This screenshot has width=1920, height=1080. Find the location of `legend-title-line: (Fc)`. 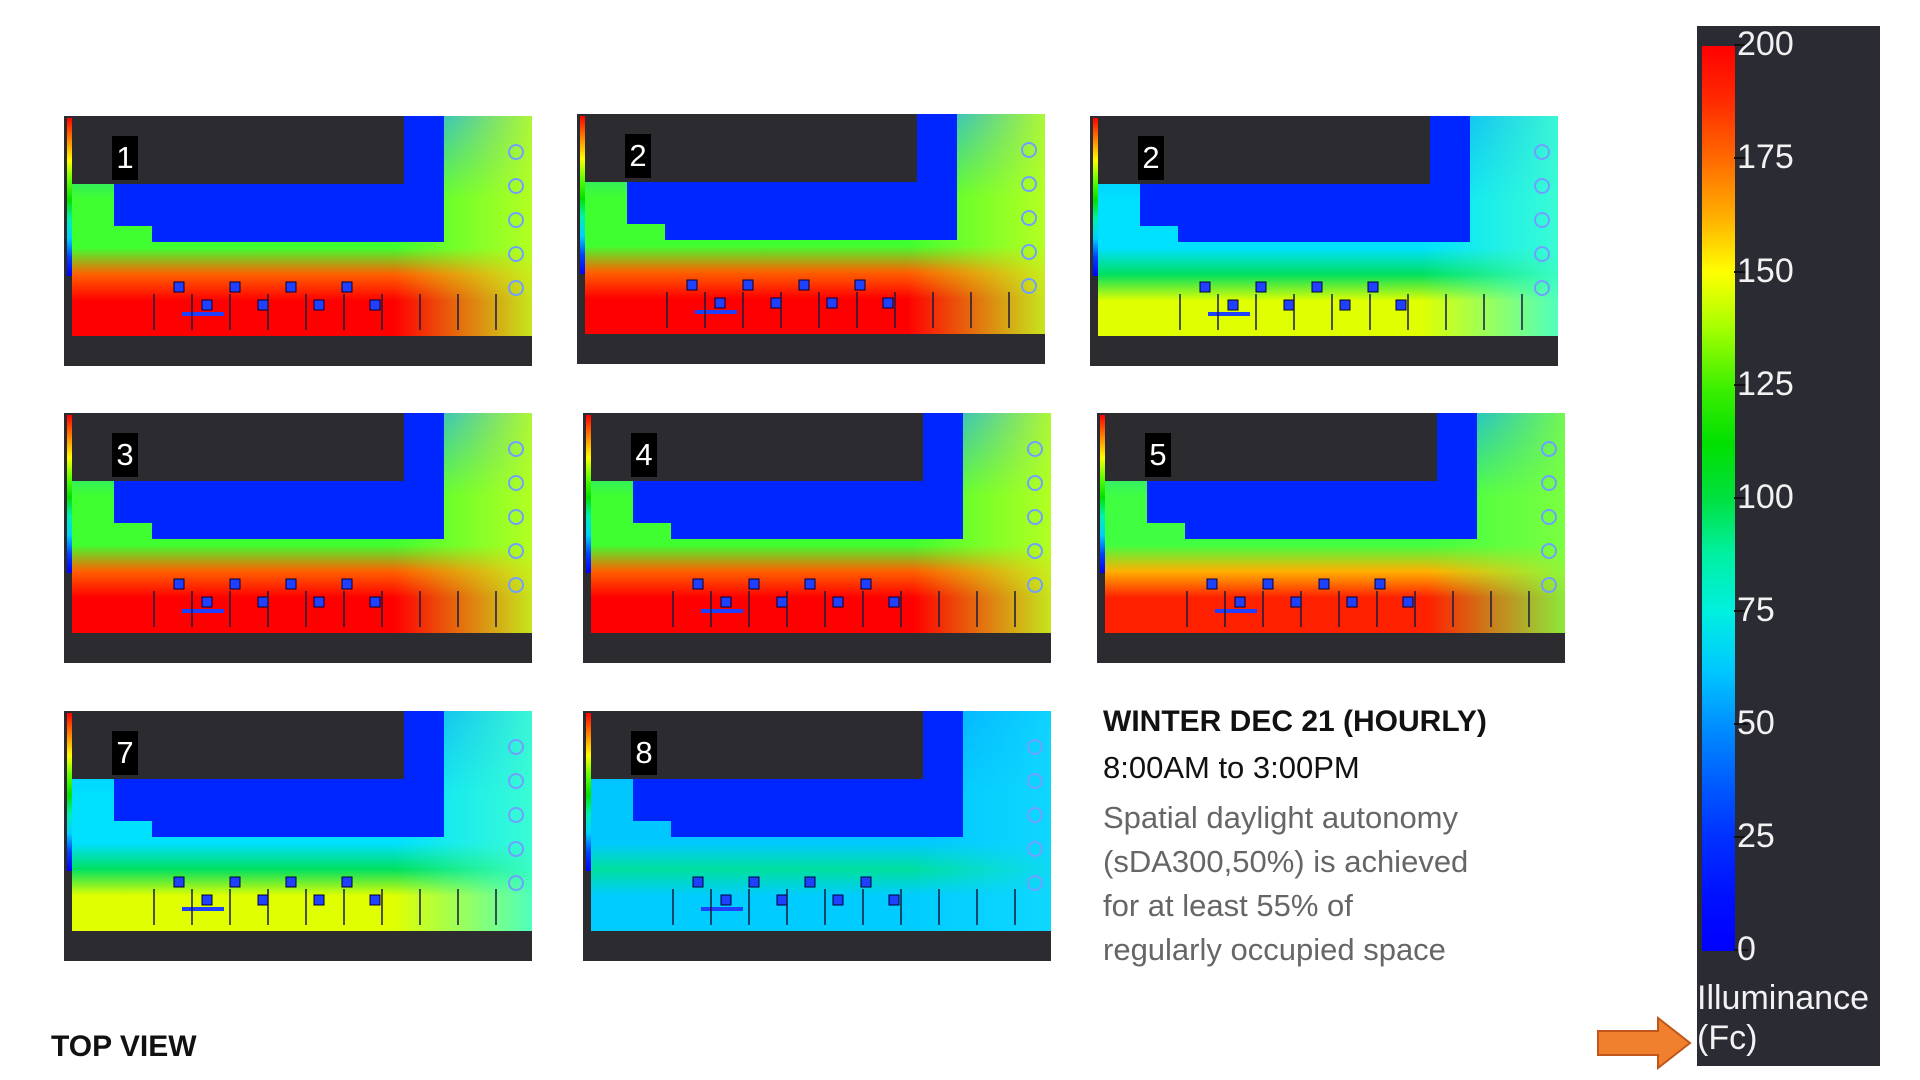

legend-title-line: (Fc) is located at coordinates (1727, 1038).